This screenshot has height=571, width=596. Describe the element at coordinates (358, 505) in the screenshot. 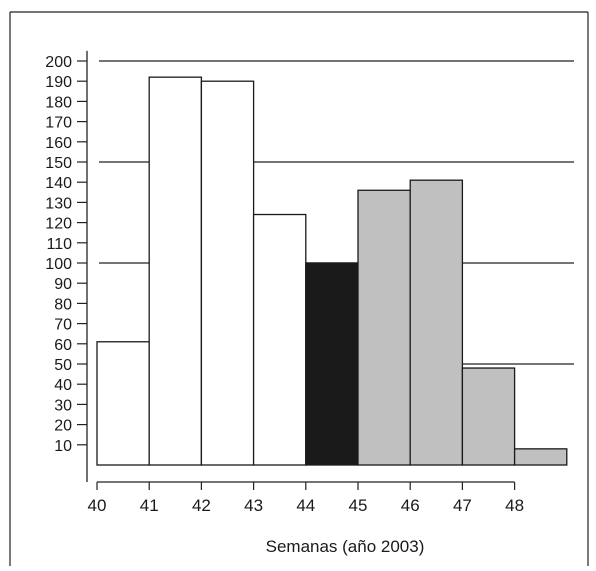

I see `x-tick-label-45: 45` at that location.